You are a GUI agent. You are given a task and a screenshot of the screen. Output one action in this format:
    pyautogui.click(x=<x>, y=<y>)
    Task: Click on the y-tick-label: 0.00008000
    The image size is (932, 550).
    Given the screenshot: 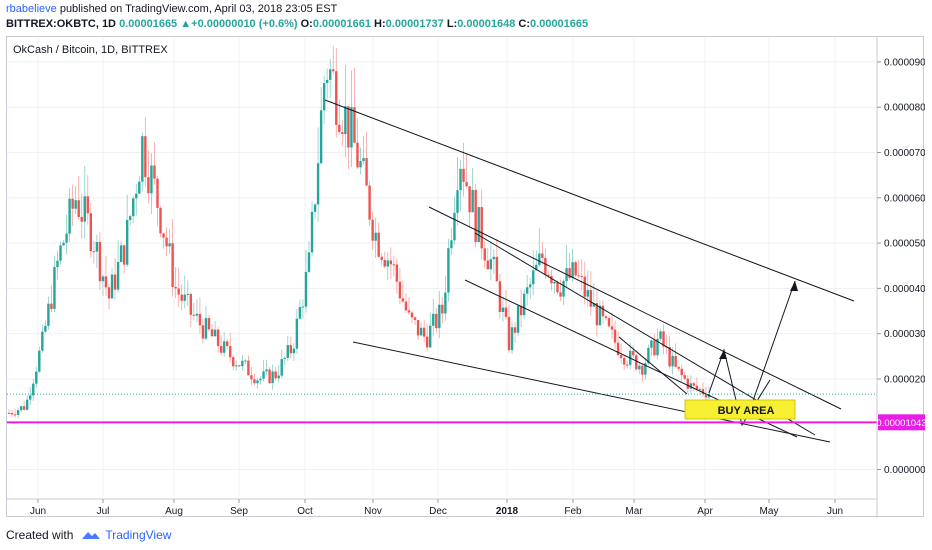 What is the action you would take?
    pyautogui.click(x=904, y=108)
    